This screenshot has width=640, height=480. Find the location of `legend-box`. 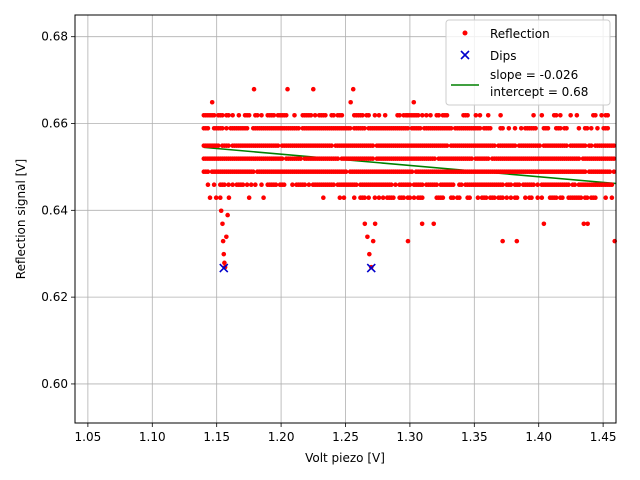

legend-box is located at coordinates (528, 62).